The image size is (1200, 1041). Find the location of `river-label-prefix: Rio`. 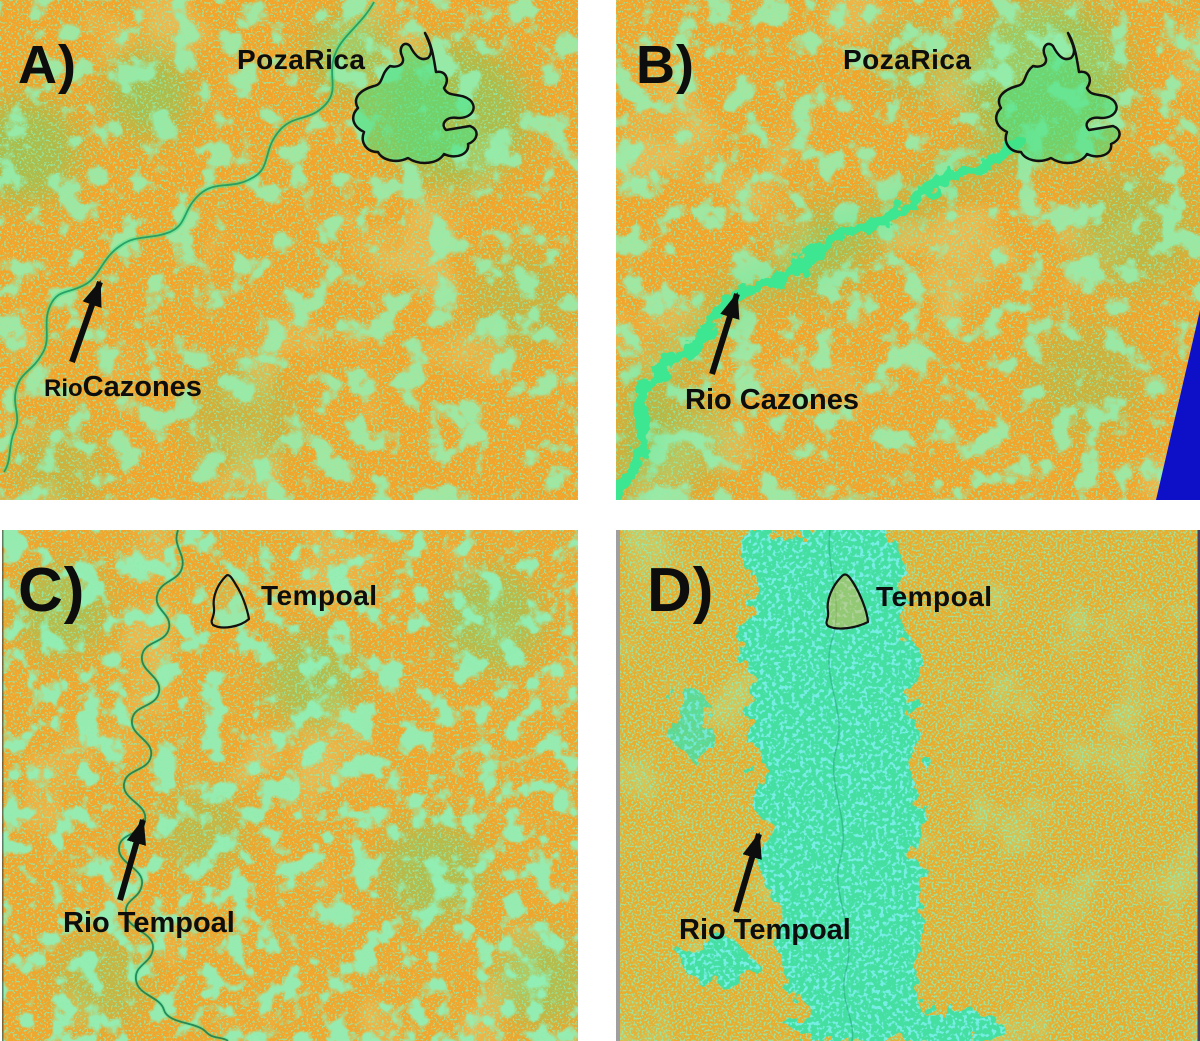

river-label-prefix: Rio is located at coordinates (63, 388).